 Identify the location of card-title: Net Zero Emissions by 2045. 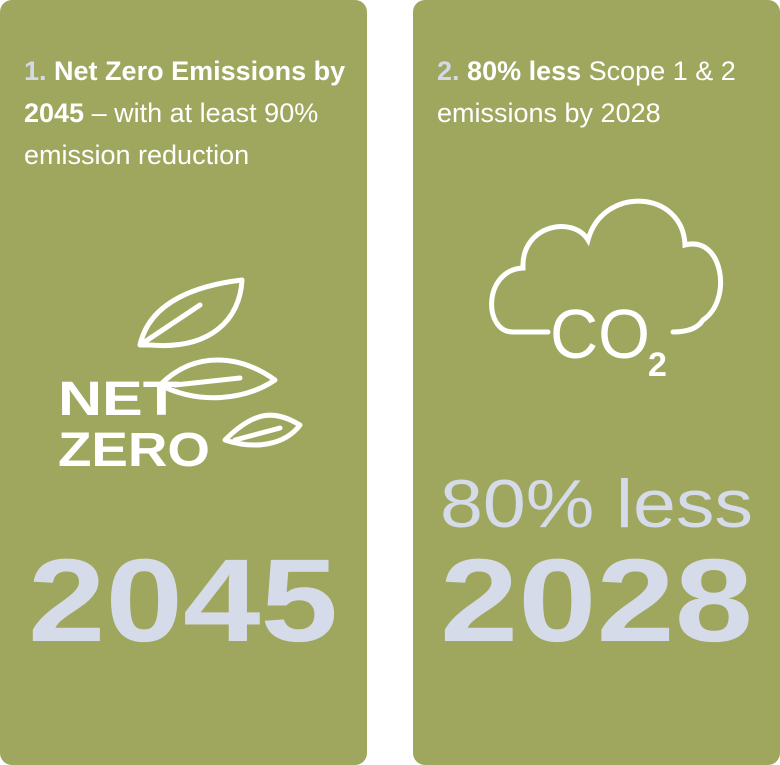
(185, 92).